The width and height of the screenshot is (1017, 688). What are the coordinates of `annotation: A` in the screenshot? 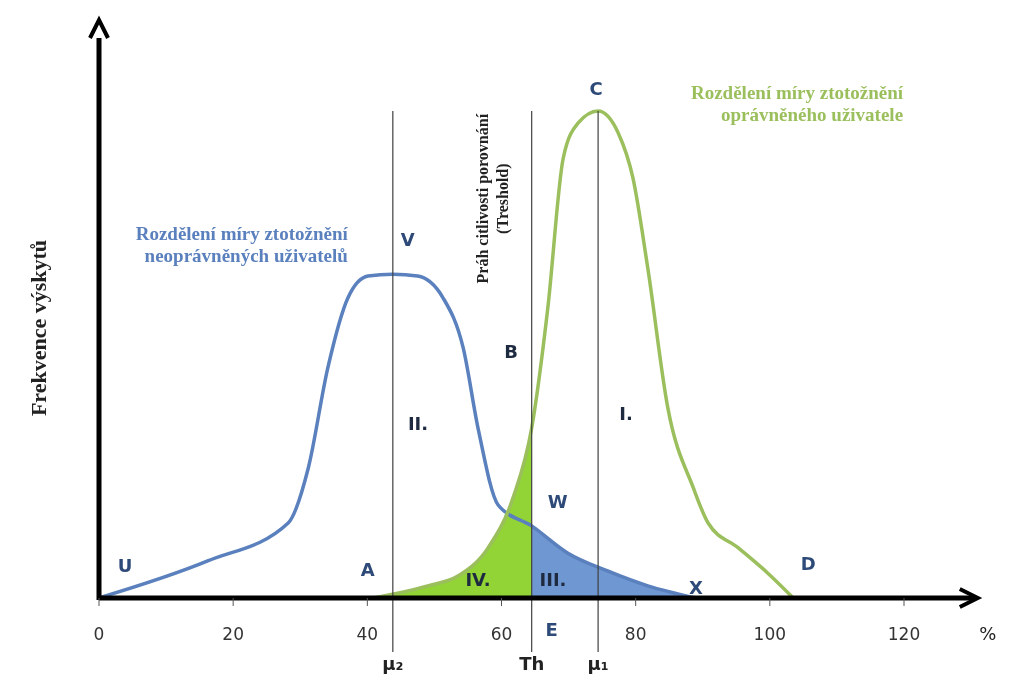 It's located at (367, 569).